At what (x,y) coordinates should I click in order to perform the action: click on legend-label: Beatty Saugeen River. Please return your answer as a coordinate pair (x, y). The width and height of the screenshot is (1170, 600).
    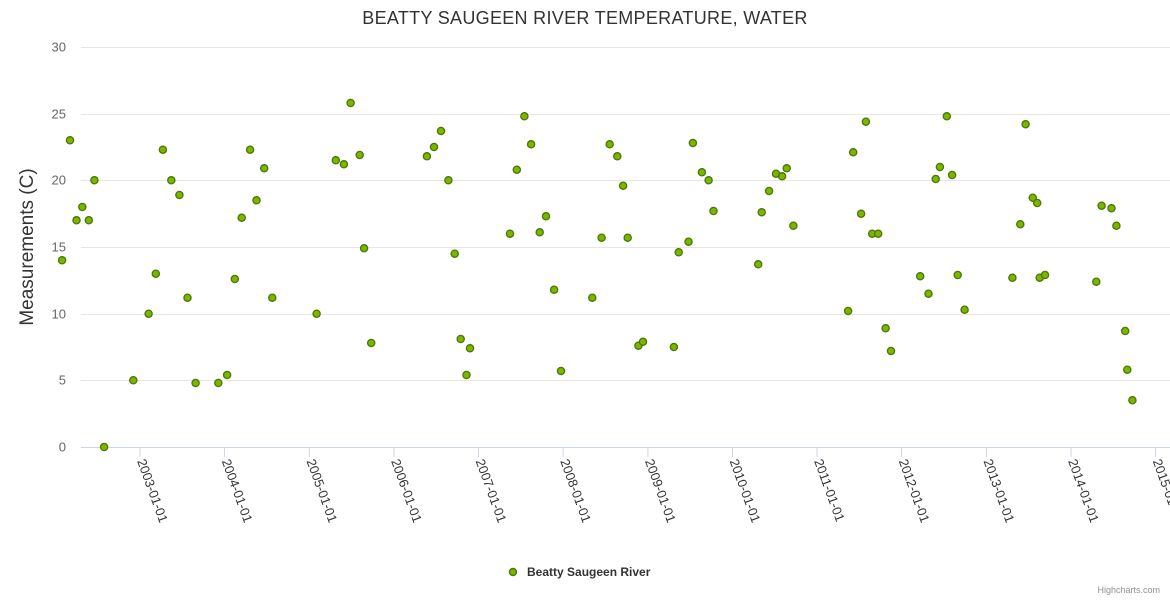
    Looking at the image, I should click on (589, 572).